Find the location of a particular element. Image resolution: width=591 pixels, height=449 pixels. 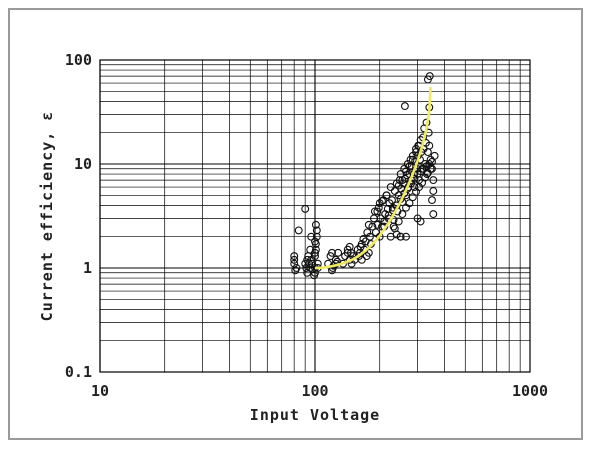

x-tick-label: 10 is located at coordinates (100, 391).